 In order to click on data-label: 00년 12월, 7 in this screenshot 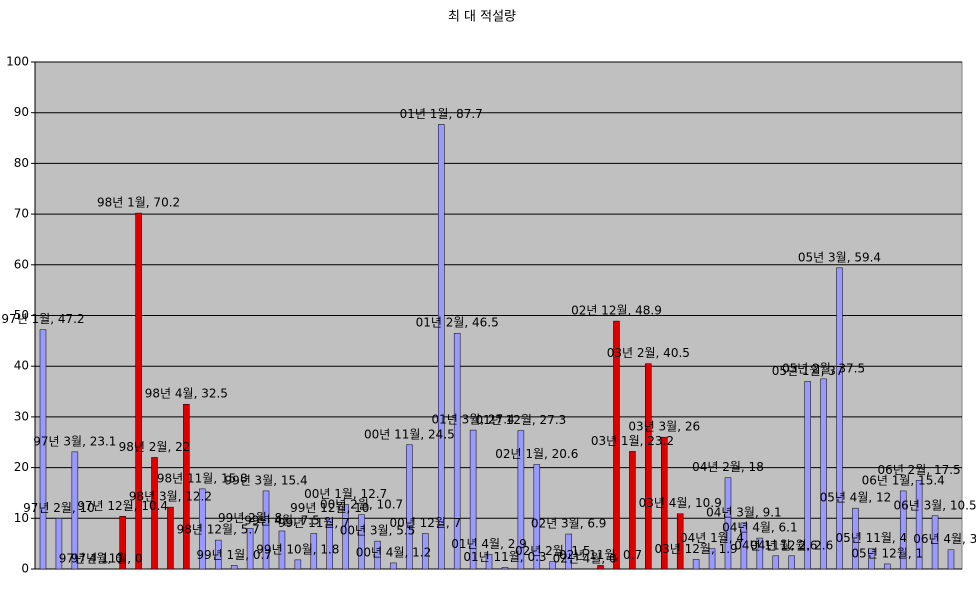, I will do `click(425, 523)`.